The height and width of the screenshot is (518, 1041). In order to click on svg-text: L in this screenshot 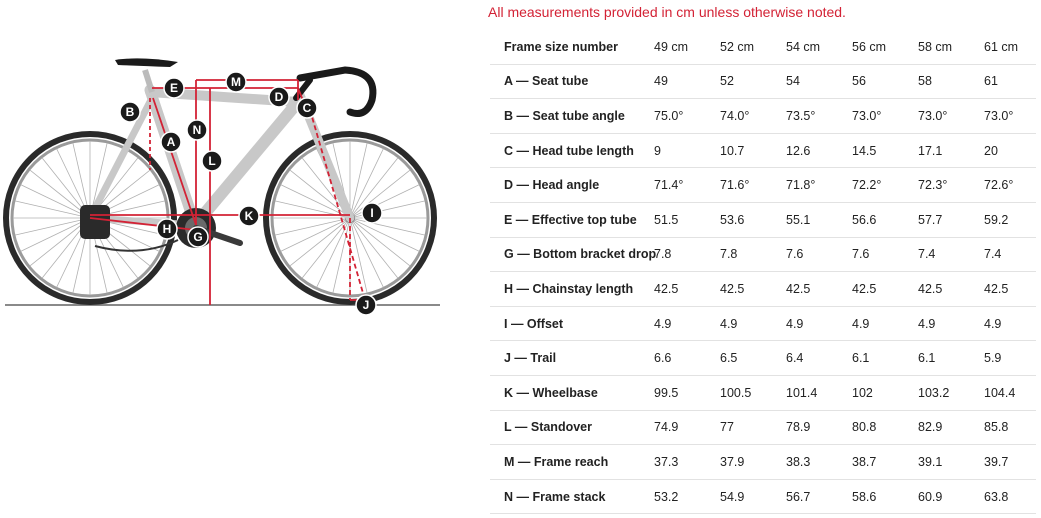, I will do `click(211, 161)`.